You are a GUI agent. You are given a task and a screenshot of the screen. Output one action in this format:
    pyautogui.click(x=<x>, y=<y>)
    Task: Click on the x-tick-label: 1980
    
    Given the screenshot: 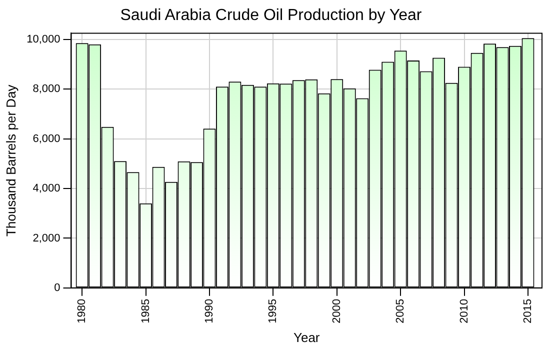 What is the action you would take?
    pyautogui.click(x=82, y=311)
    